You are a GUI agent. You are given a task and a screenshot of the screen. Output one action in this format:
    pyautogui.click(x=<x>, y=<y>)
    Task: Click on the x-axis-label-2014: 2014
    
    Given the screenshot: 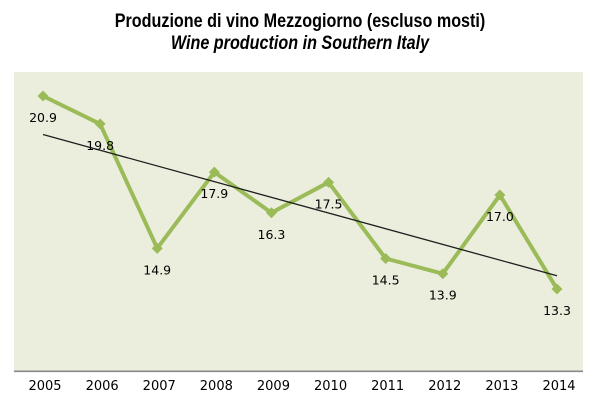 What is the action you would take?
    pyautogui.click(x=558, y=386)
    